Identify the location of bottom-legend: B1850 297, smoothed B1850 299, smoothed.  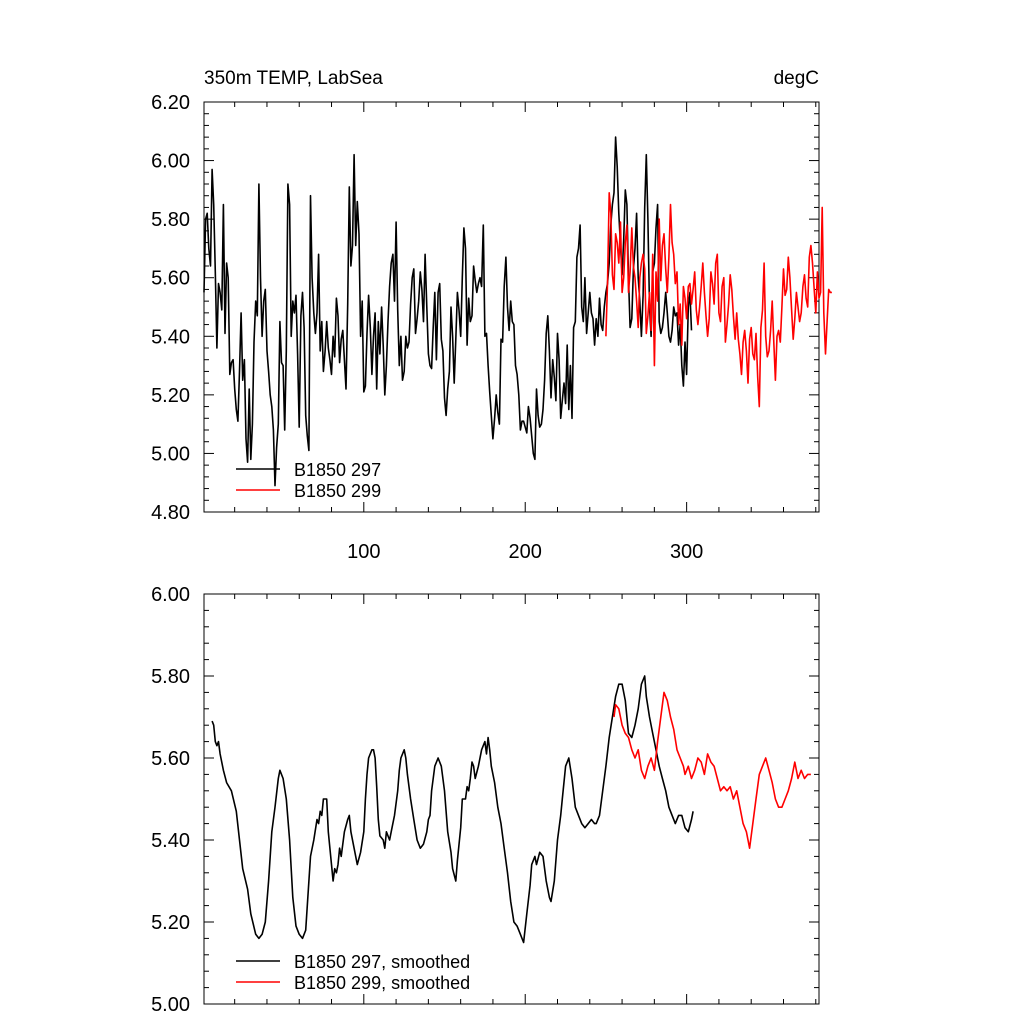
(353, 972).